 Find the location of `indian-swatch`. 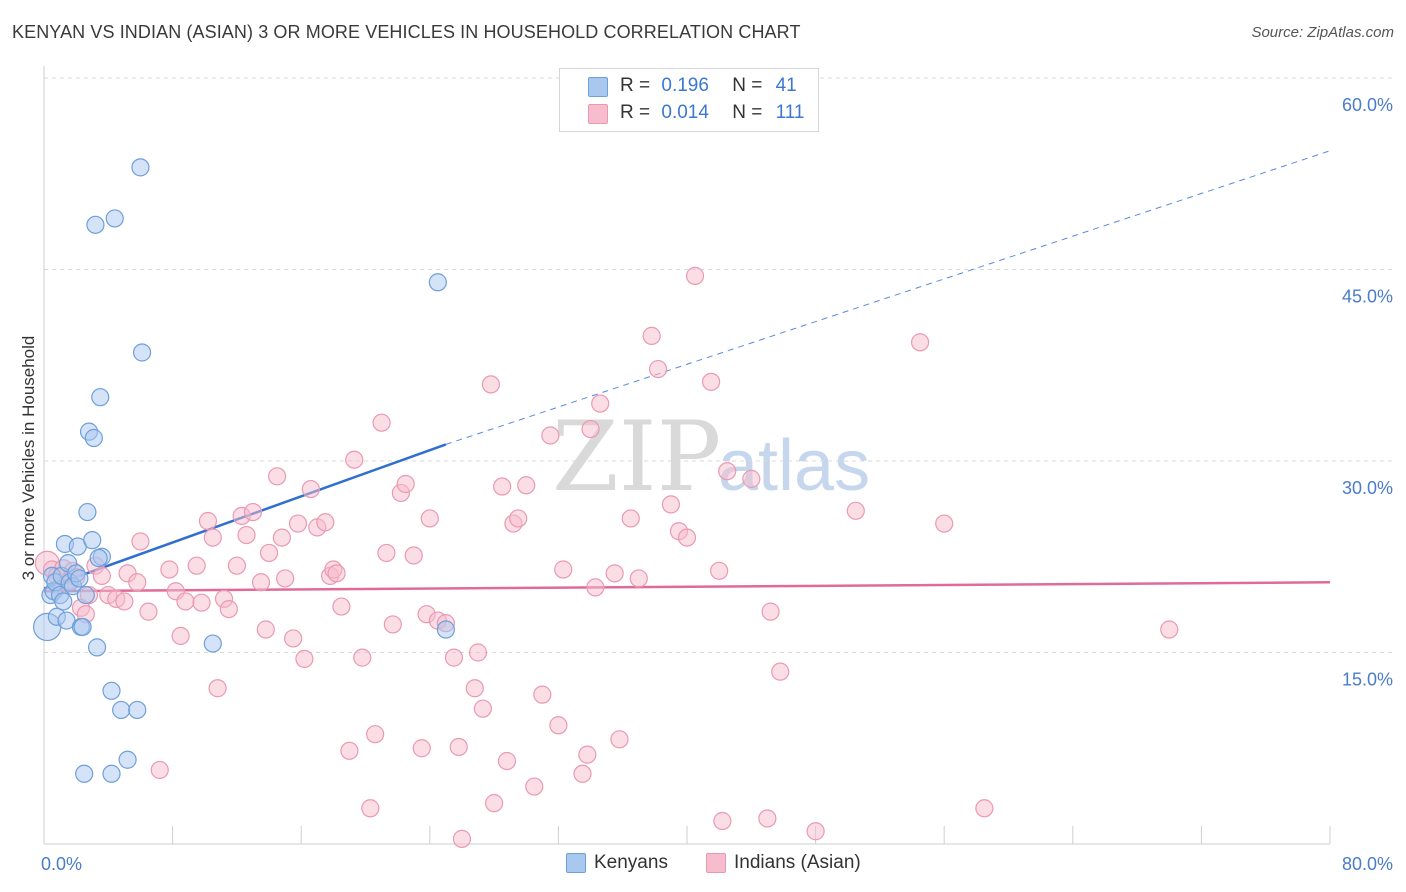

indian-swatch is located at coordinates (598, 114).